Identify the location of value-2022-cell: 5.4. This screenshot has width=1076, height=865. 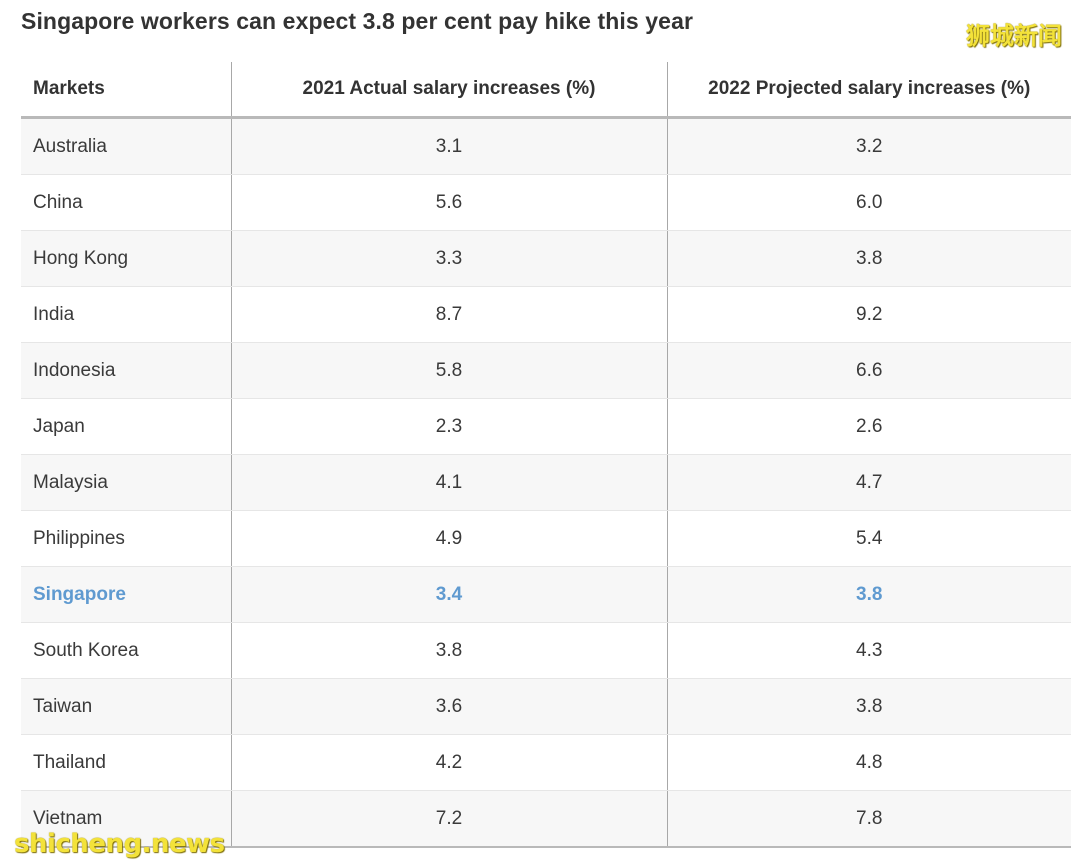
(869, 538).